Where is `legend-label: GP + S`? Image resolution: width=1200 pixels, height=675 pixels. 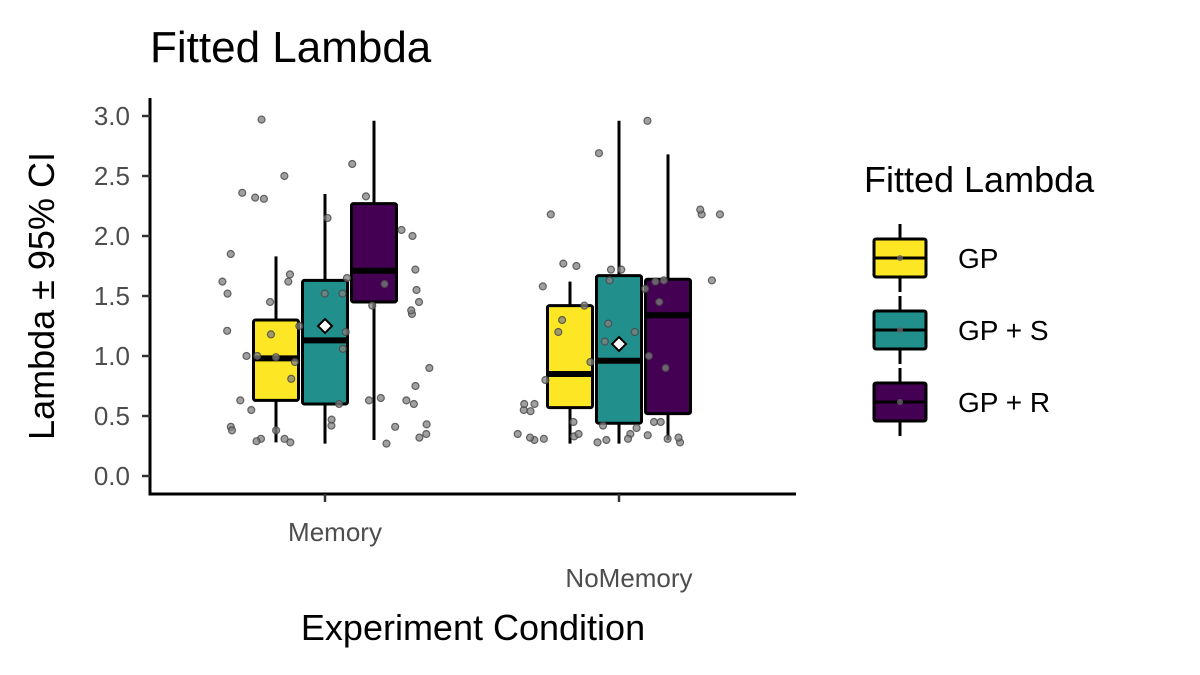 legend-label: GP + S is located at coordinates (1003, 330).